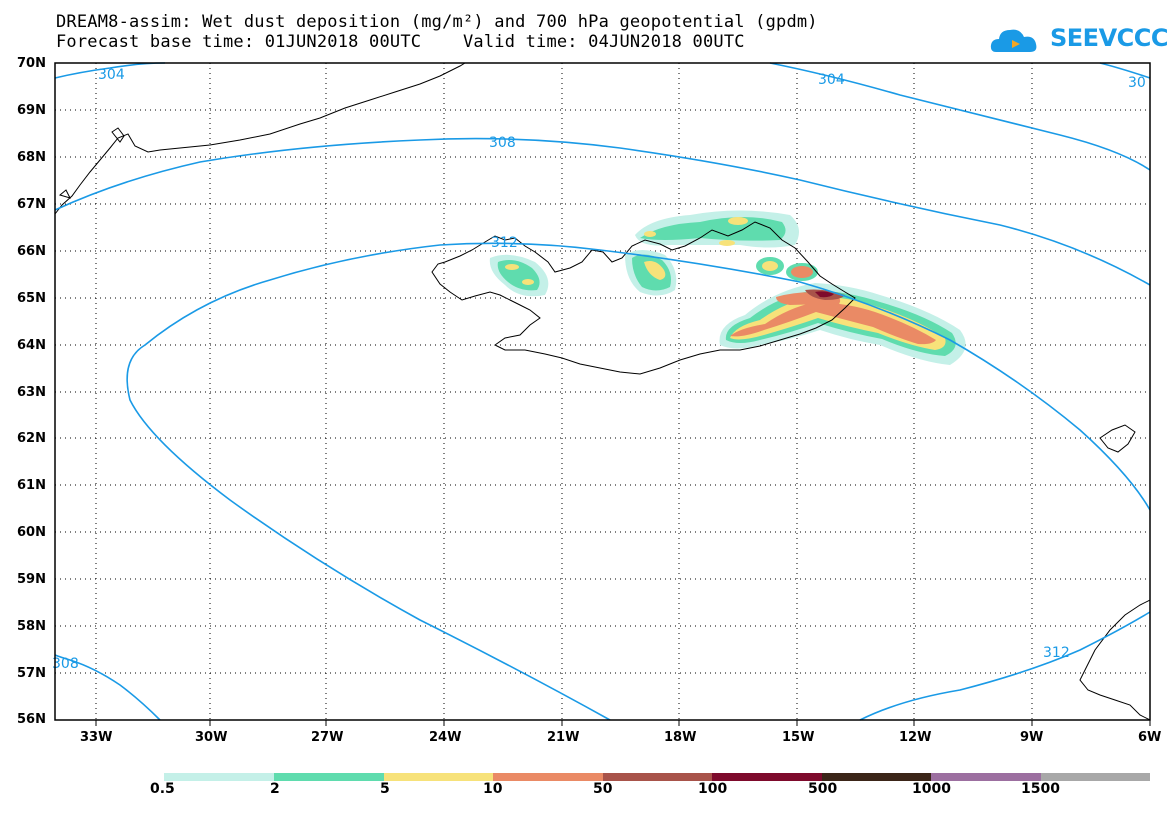 The height and width of the screenshot is (815, 1175). Describe the element at coordinates (31, 345) in the screenshot. I see `lat-label: 64N` at that location.